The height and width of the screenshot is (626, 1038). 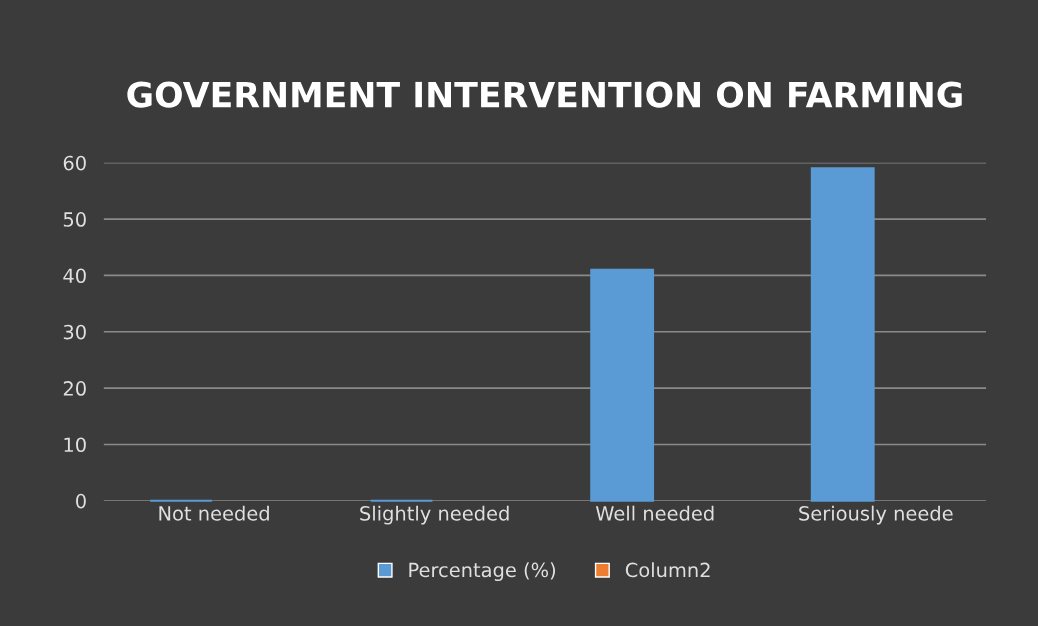 What do you see at coordinates (482, 572) in the screenshot?
I see `legend-label: Percentage (%)` at bounding box center [482, 572].